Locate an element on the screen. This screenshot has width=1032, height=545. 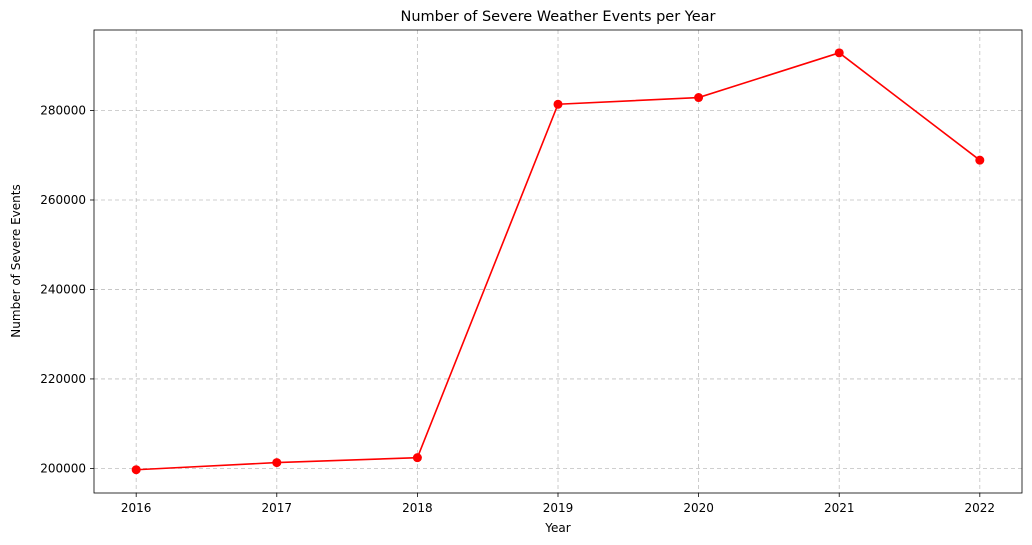
y-axis-label: Number of Severe Events is located at coordinates (16, 260).